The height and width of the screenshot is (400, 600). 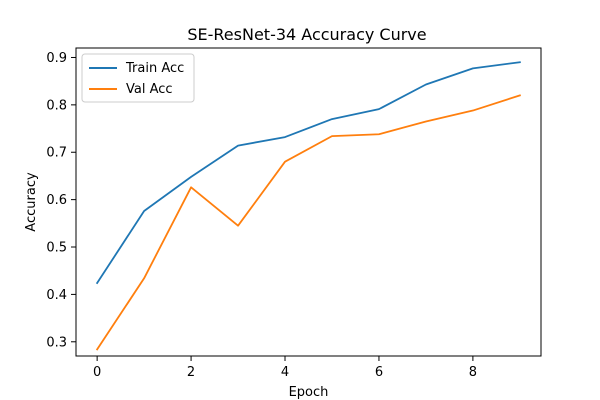 I want to click on x-tick-label: 0, so click(x=97, y=372).